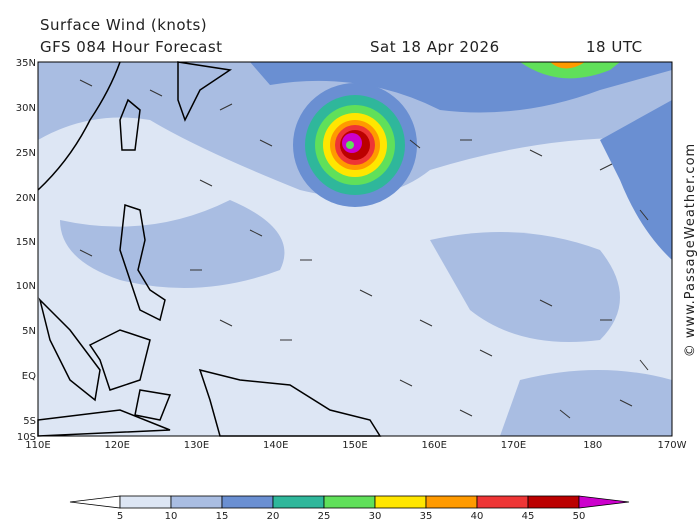 The height and width of the screenshot is (525, 700). What do you see at coordinates (26, 286) in the screenshot?
I see `lat-label: 10N` at bounding box center [26, 286].